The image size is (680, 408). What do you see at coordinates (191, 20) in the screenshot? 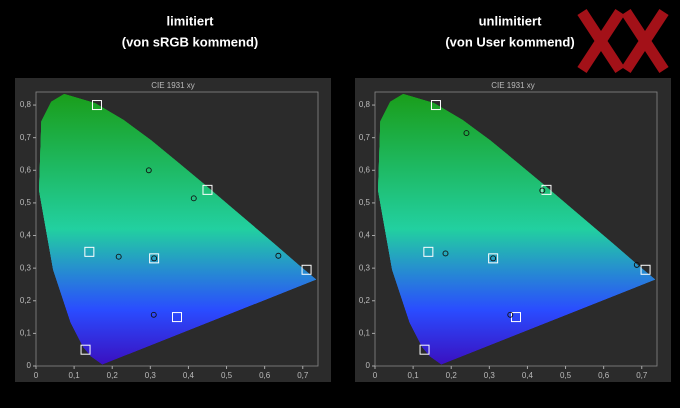
I see `chart-title: limitiert` at bounding box center [191, 20].